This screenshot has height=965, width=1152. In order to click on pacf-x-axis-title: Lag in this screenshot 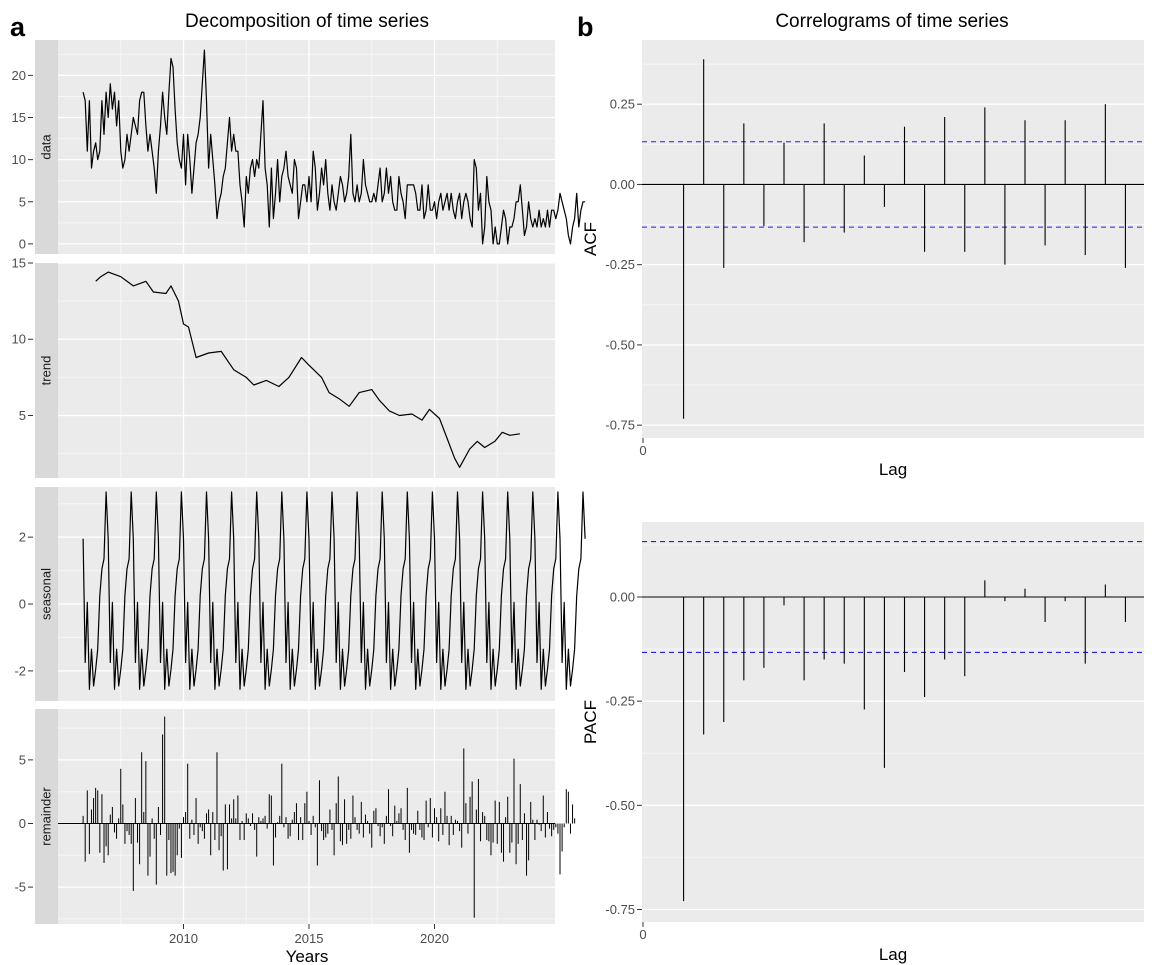, I will do `click(893, 954)`.